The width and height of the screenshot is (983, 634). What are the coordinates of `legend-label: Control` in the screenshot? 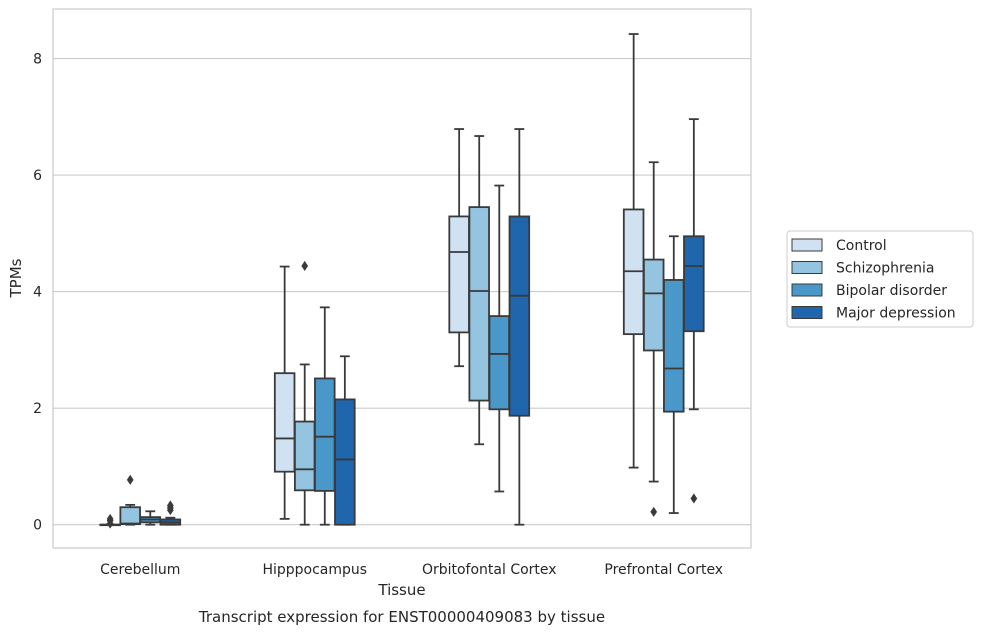 It's located at (861, 246).